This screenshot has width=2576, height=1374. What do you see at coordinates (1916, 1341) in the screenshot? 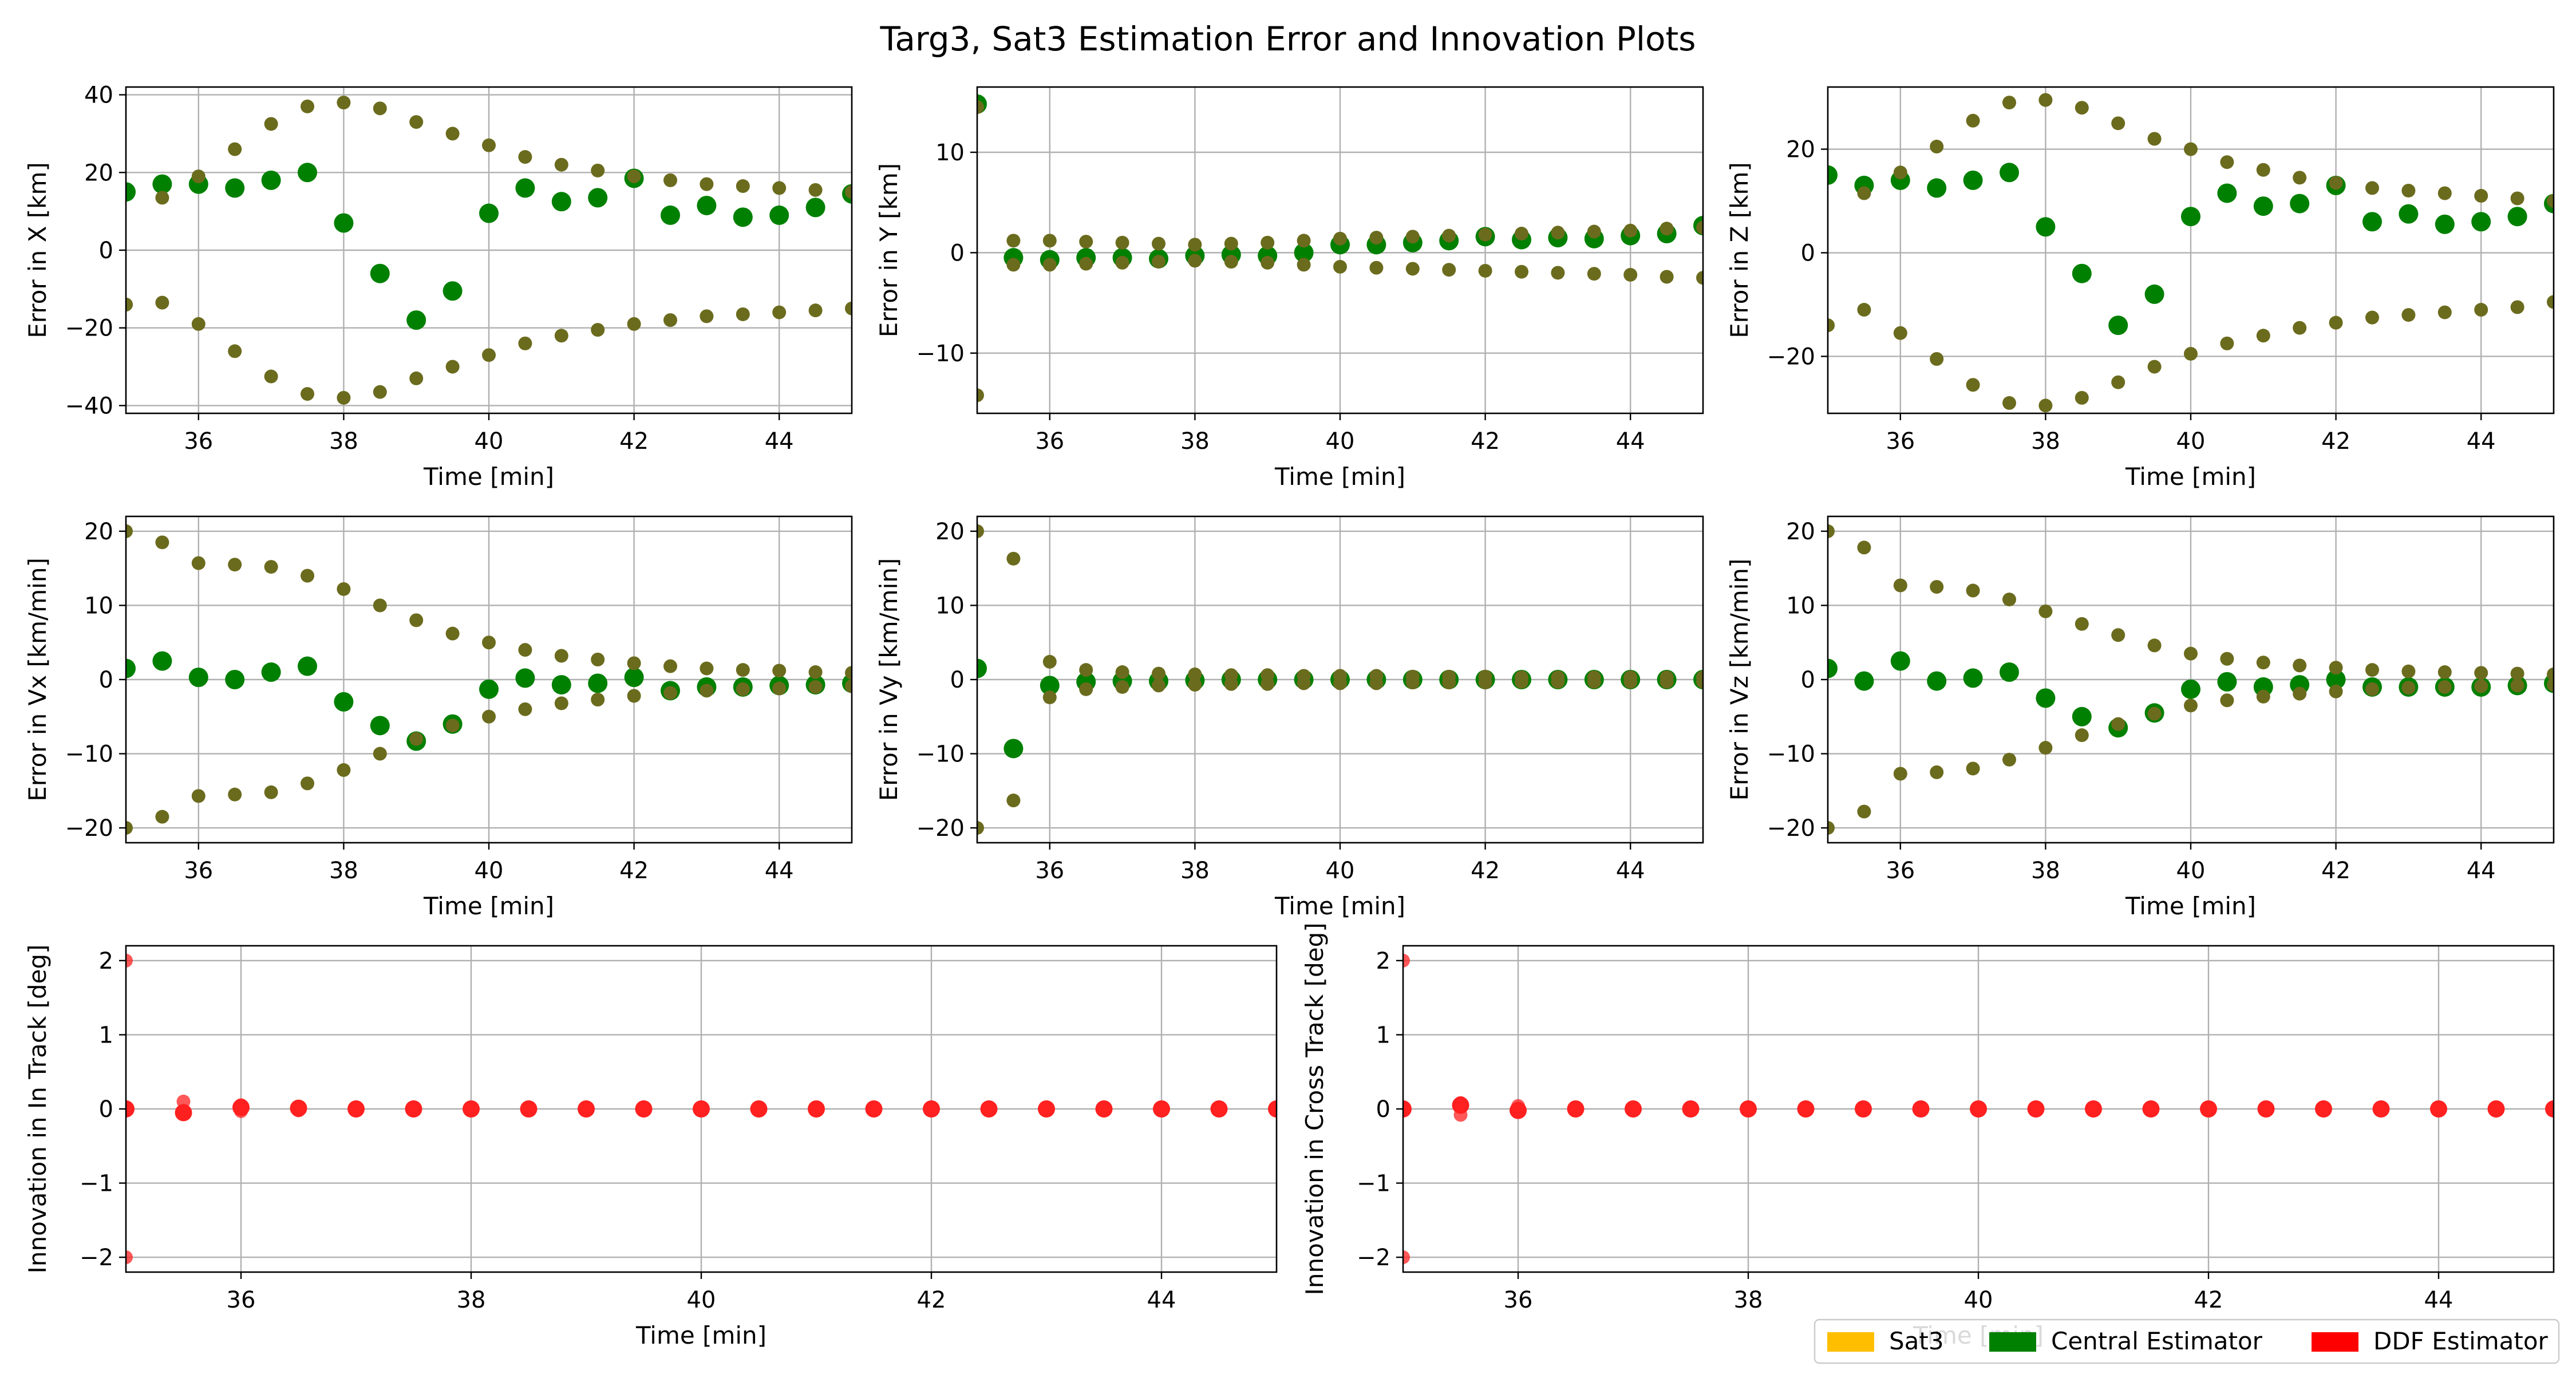
I see `legend-label: Sat3` at bounding box center [1916, 1341].